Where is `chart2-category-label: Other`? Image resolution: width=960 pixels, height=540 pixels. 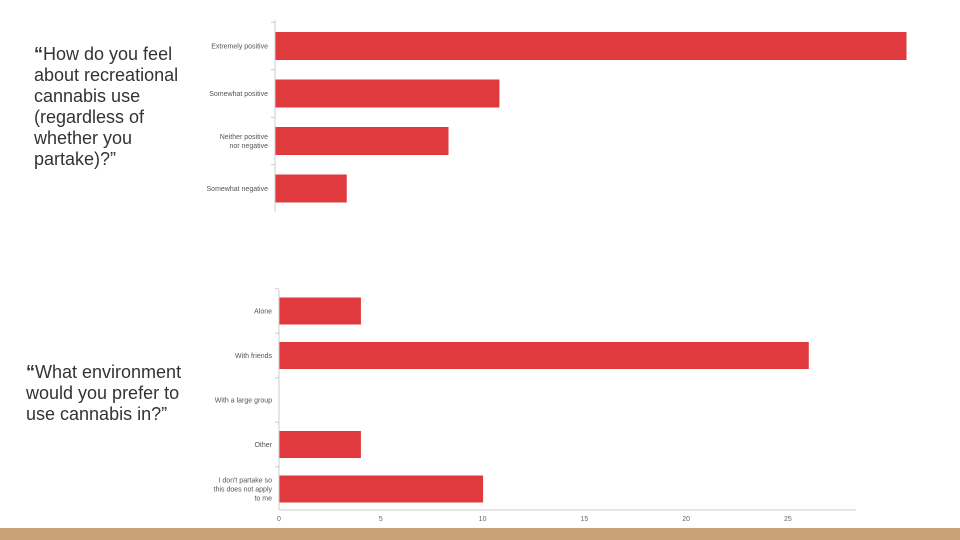 chart2-category-label: Other is located at coordinates (263, 445).